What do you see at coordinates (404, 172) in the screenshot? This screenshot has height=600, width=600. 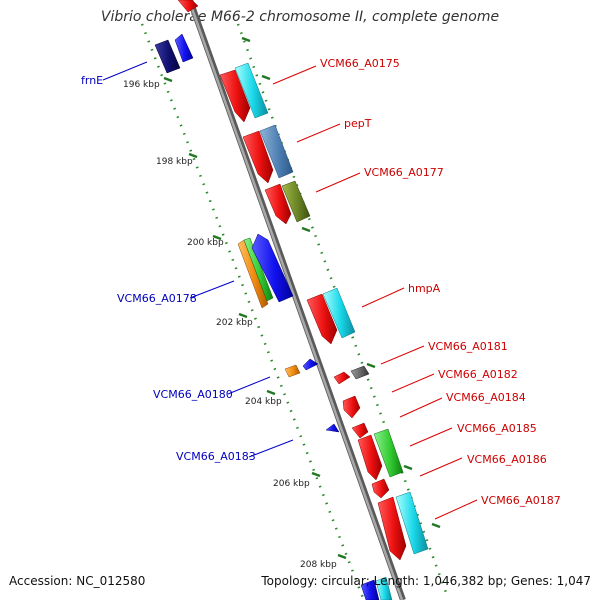 I see `gene-label: VCM66_A0177` at bounding box center [404, 172].